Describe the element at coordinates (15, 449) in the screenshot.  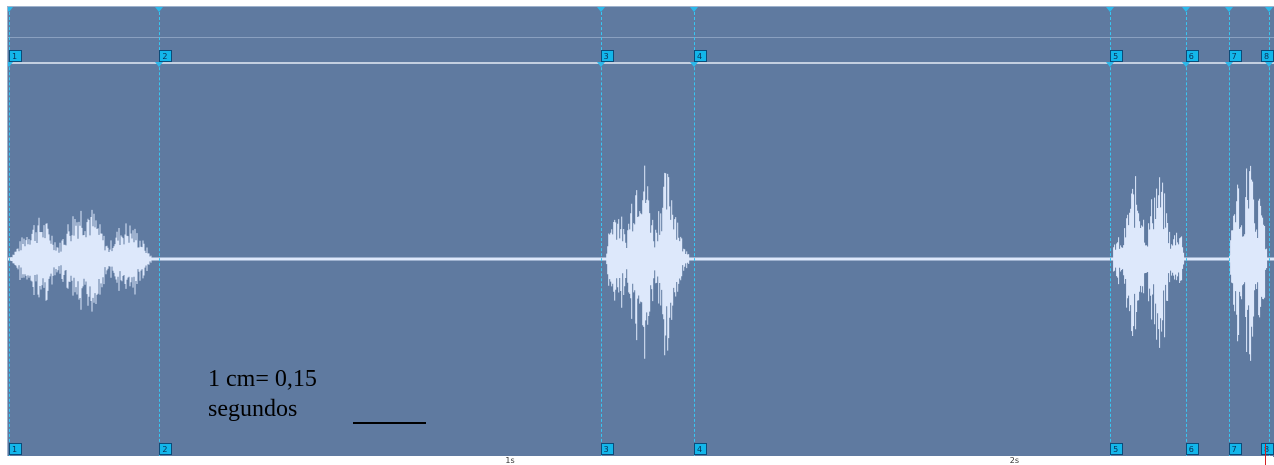
I see `marker-flag-bottom-1: 1` at that location.